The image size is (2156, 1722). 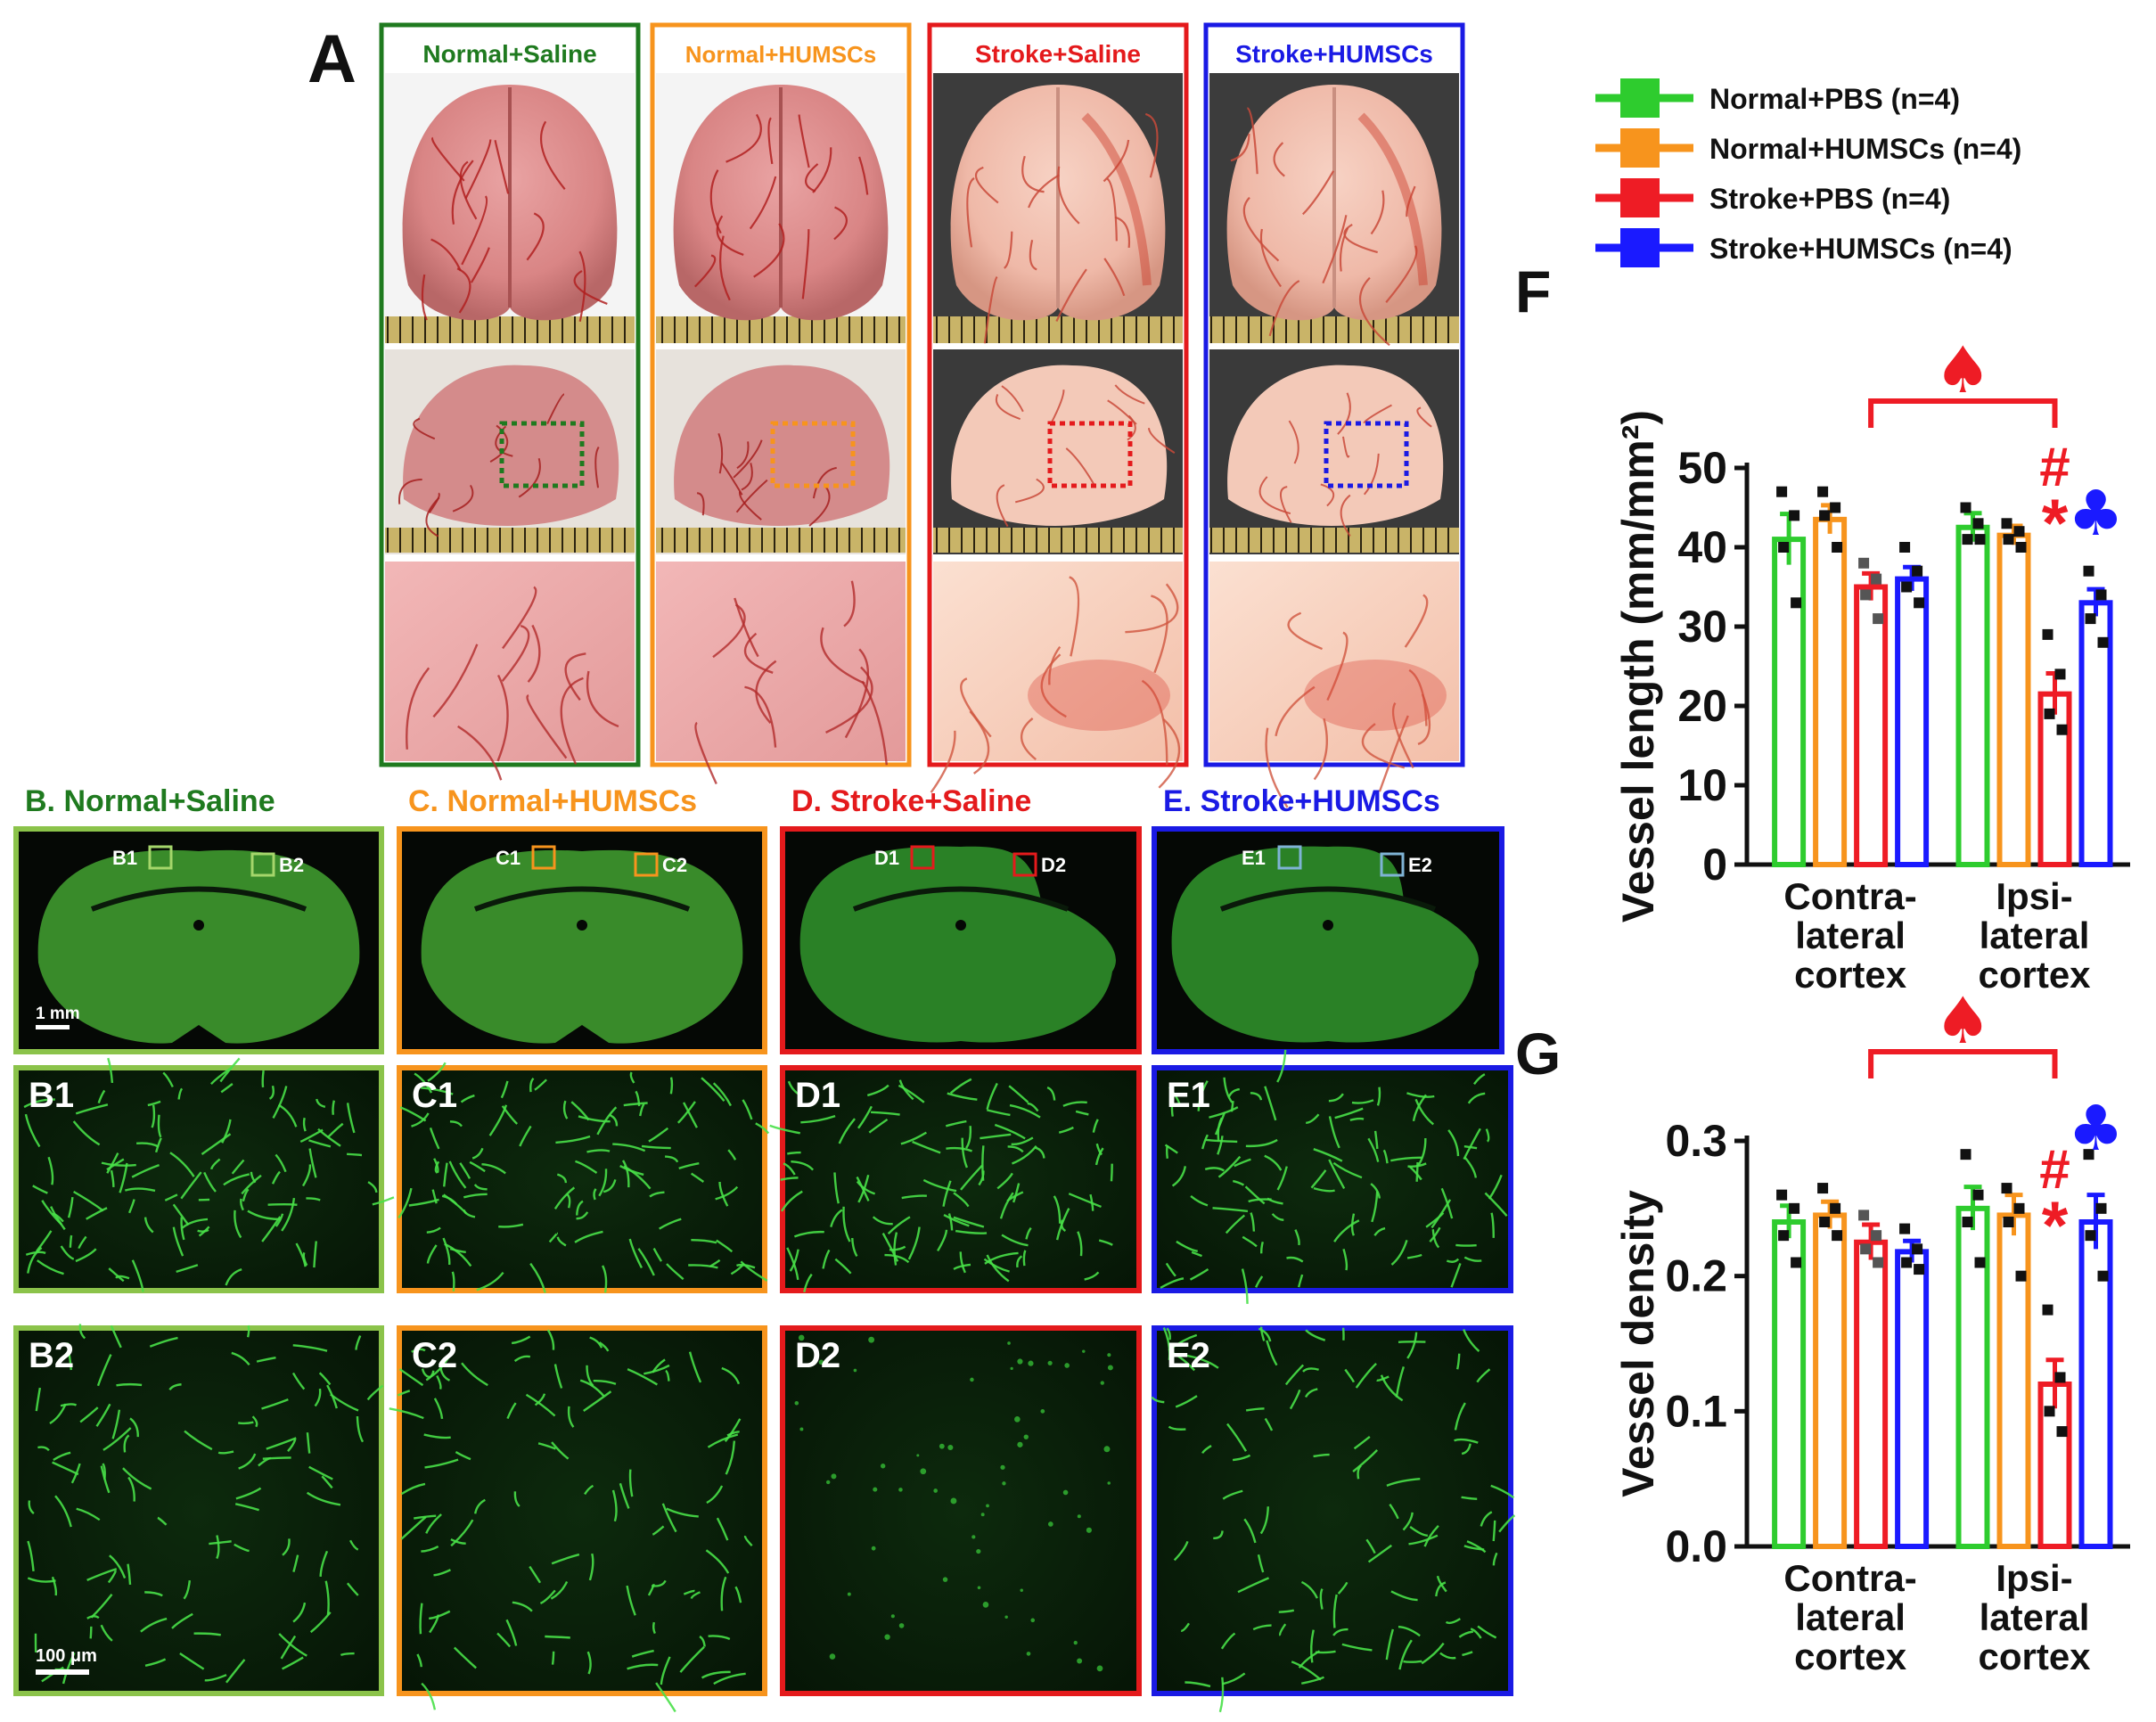 What do you see at coordinates (510, 401) in the screenshot?
I see `panel-a-column: Normal+Saline` at bounding box center [510, 401].